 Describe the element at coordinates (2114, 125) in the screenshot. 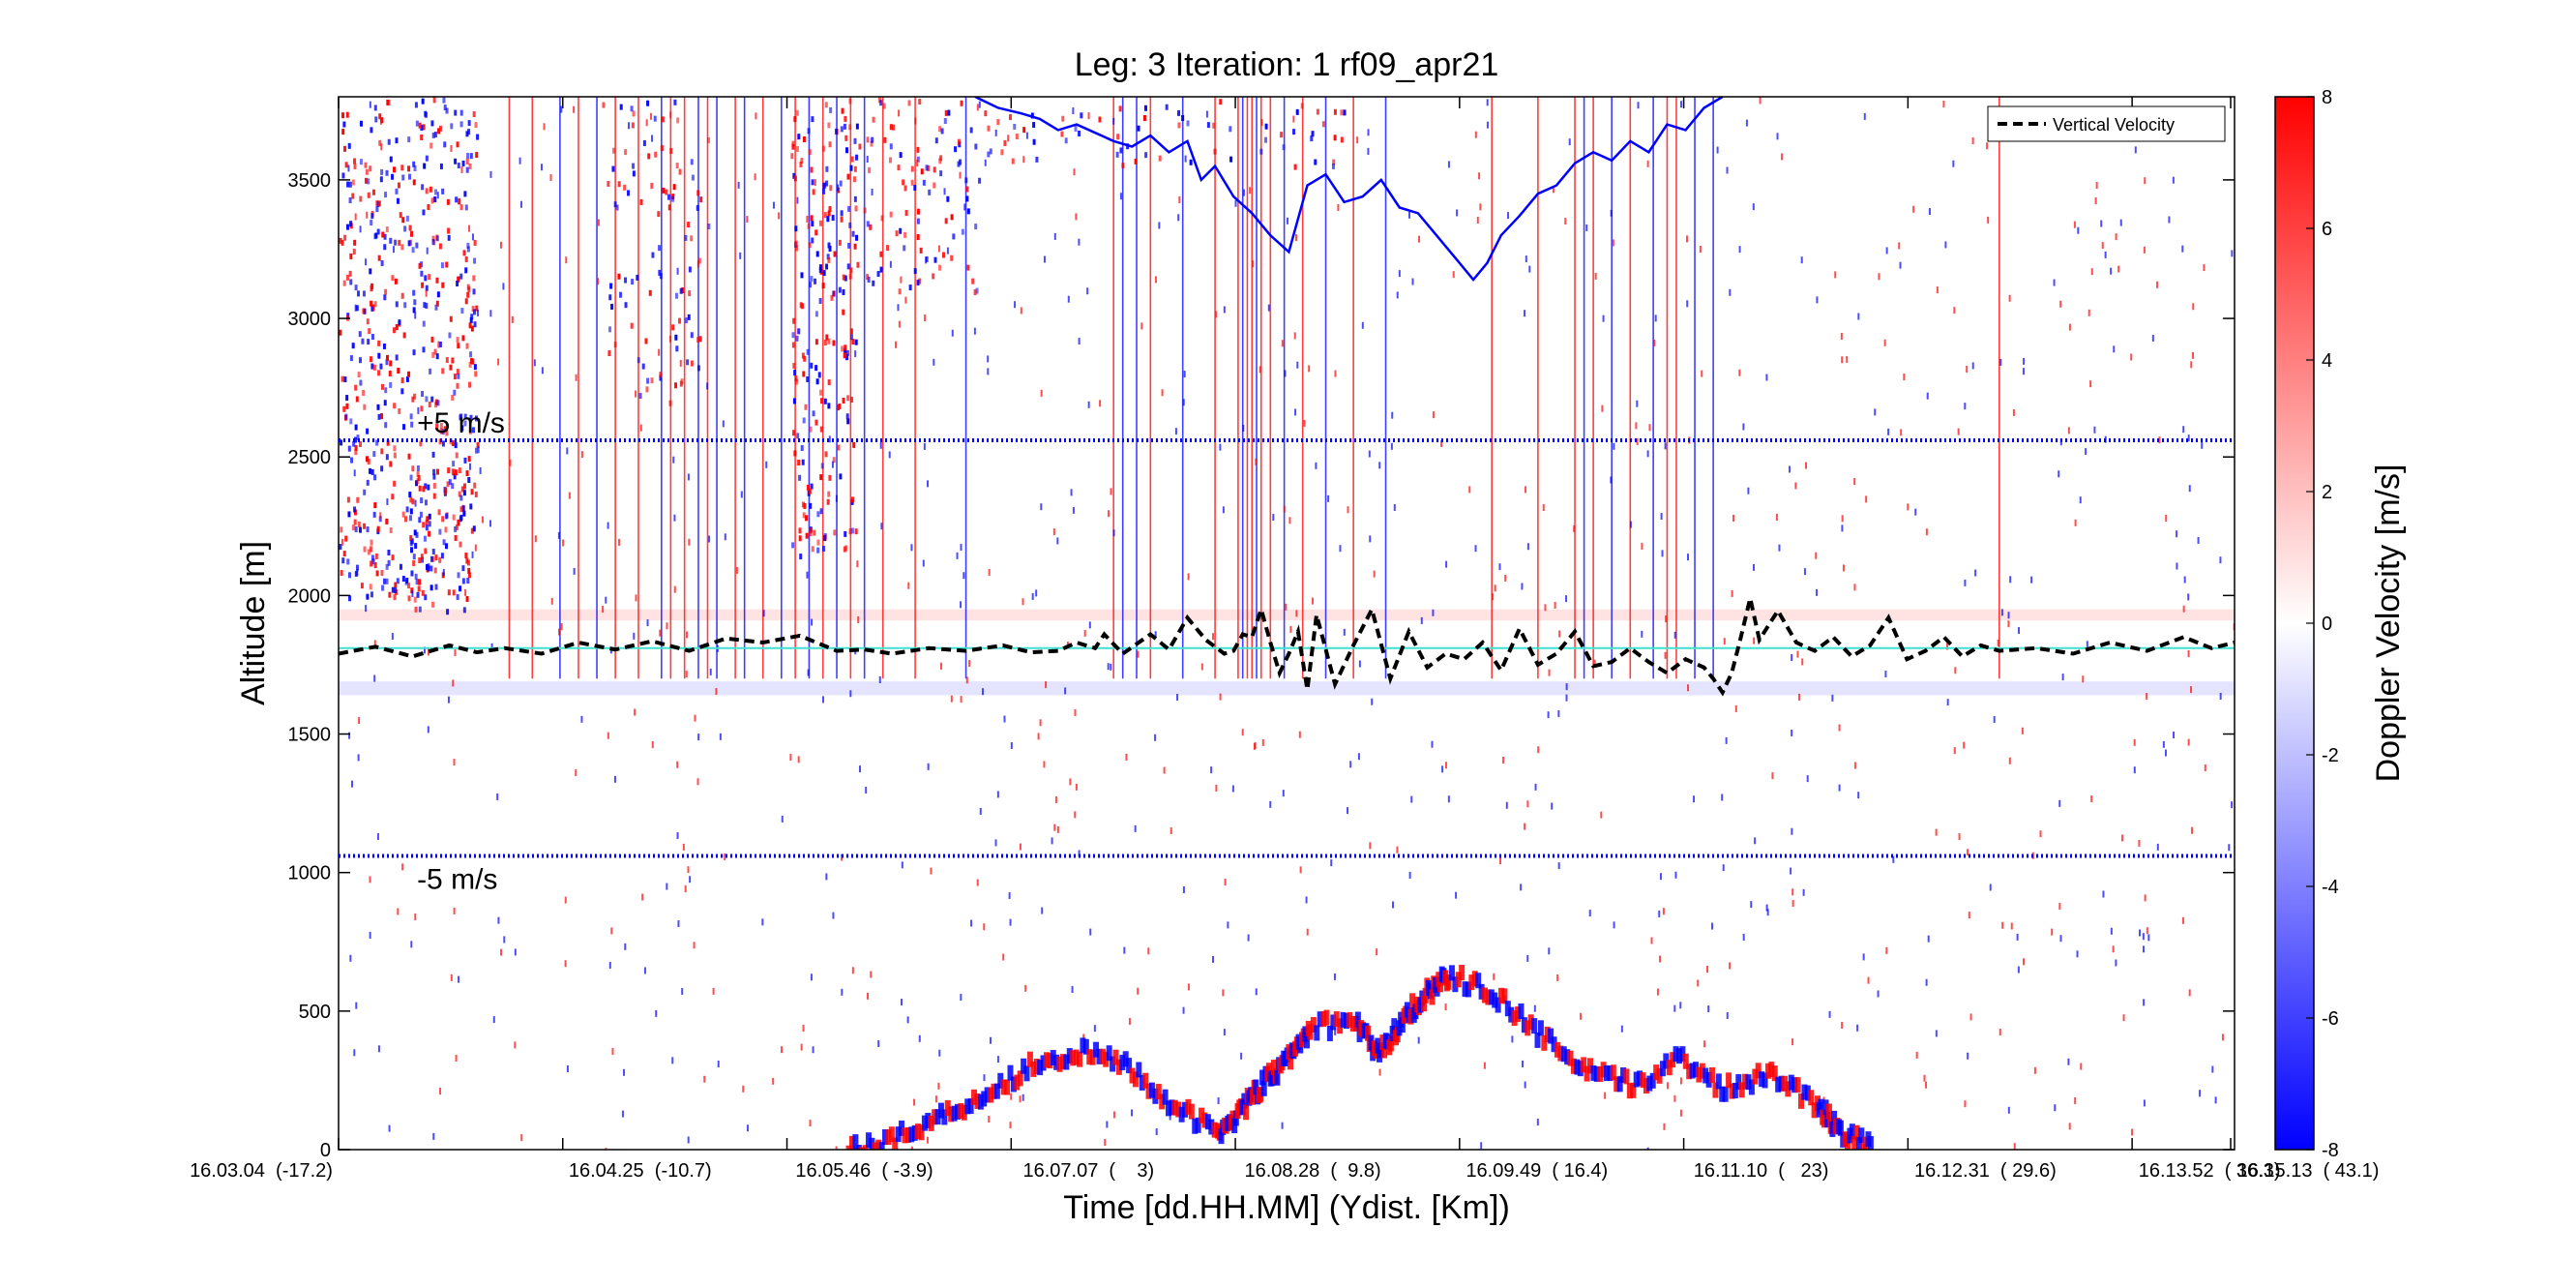

I see `legend-entry-vertical-velocity: Vertical Velocity` at that location.